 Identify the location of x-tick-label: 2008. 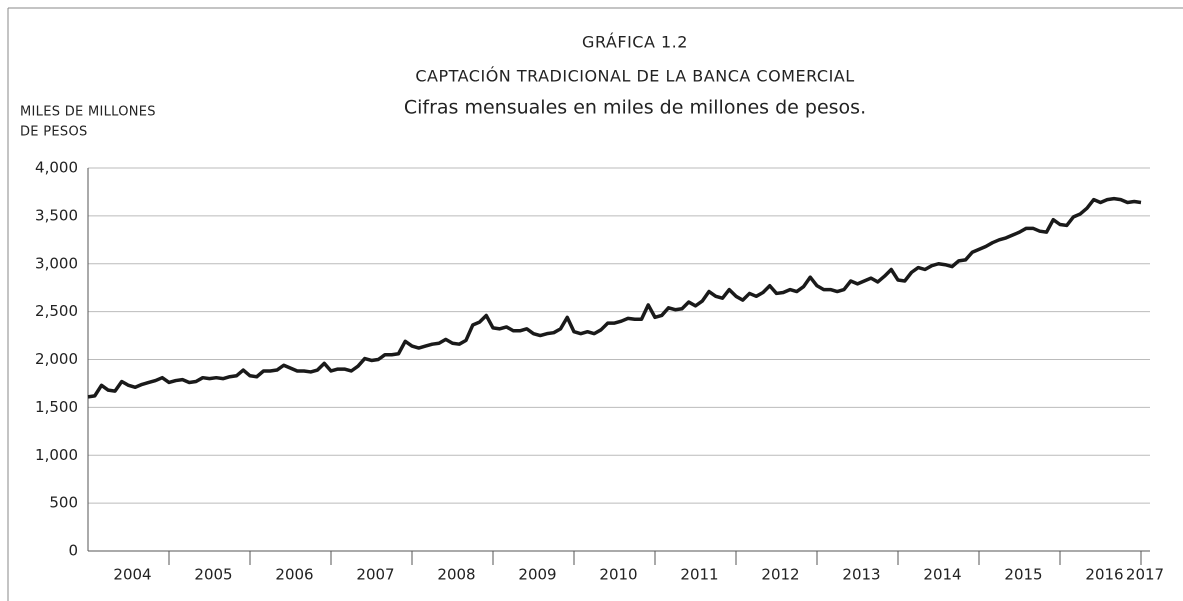
(456, 575).